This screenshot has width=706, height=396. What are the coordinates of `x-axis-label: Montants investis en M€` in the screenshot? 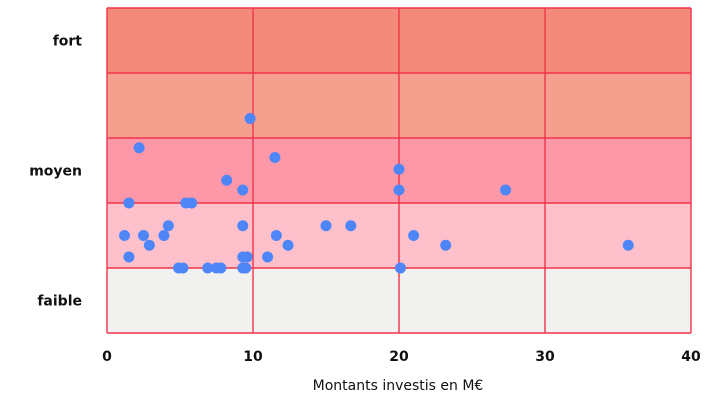 It's located at (398, 386).